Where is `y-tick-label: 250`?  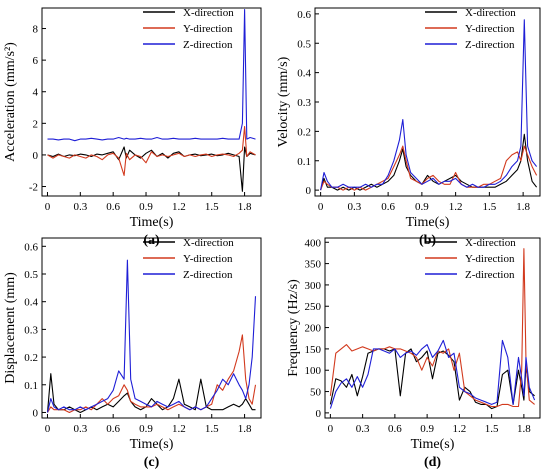 y-tick-label: 250 is located at coordinates (313, 307).